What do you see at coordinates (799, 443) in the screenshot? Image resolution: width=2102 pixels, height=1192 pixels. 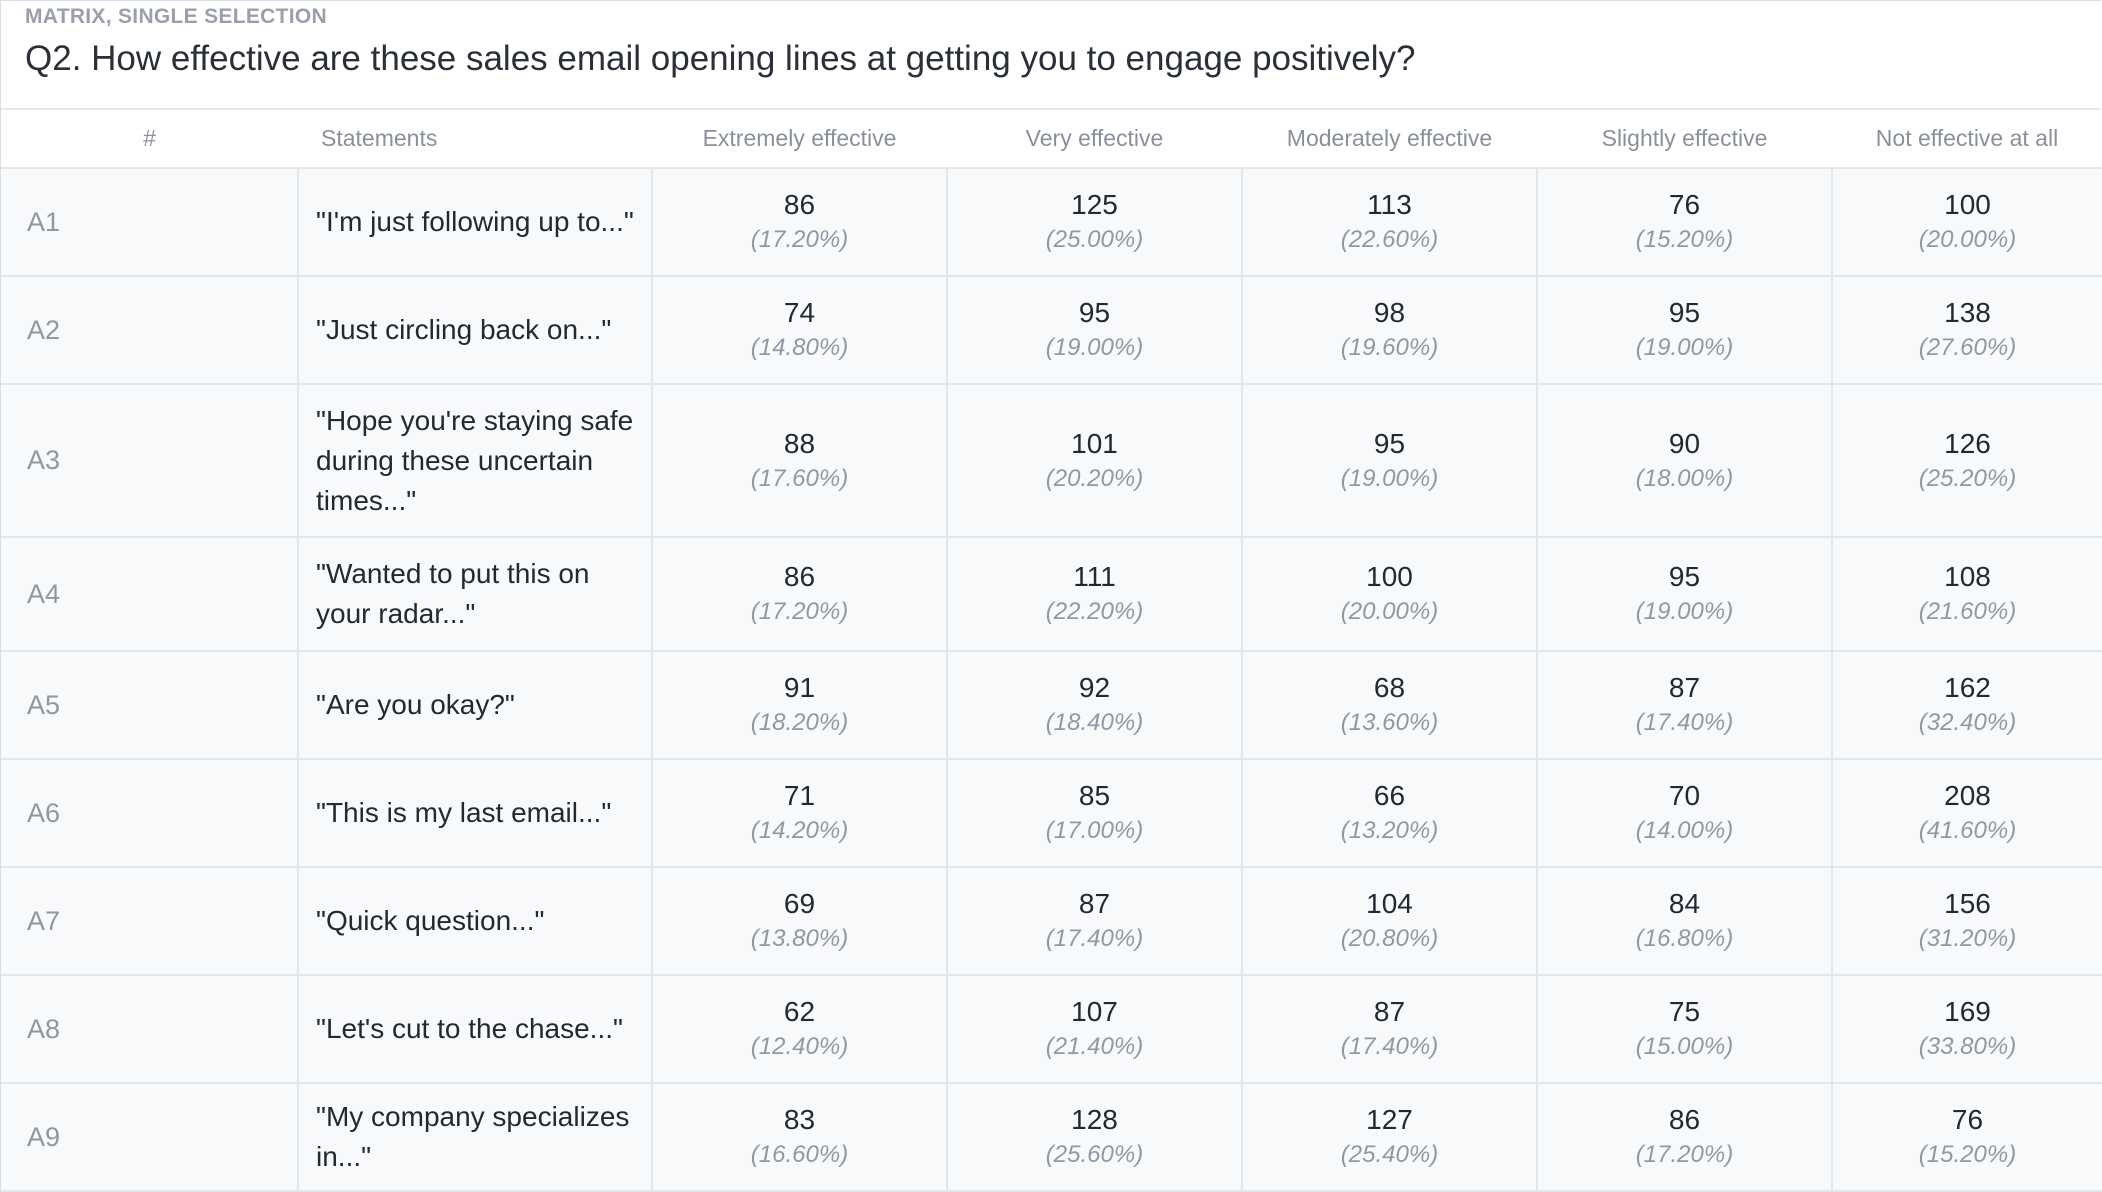 I see `response-count: 88` at bounding box center [799, 443].